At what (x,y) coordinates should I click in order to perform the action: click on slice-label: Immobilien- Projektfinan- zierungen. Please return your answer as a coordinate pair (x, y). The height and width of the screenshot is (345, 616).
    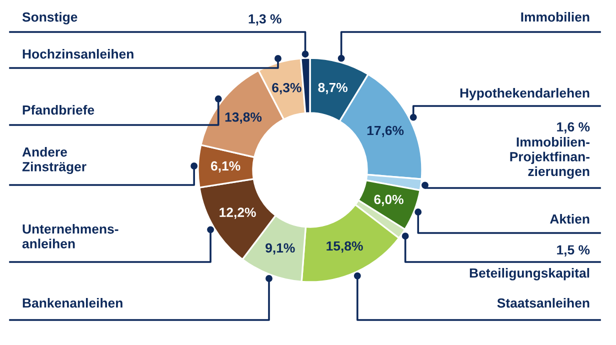
    Looking at the image, I should click on (550, 158).